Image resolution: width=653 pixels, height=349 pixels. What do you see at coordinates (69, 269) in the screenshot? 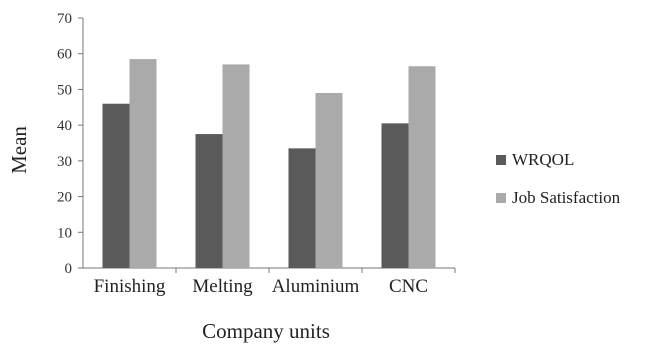
I see `y-tick-label: 0` at bounding box center [69, 269].